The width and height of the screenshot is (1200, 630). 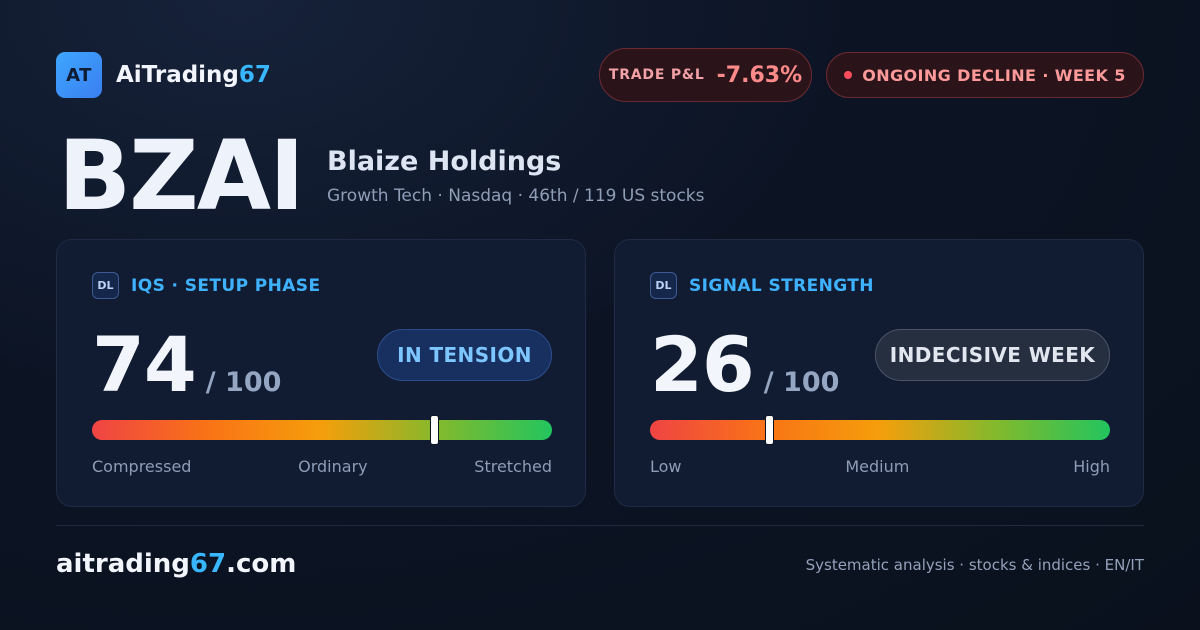 I want to click on iqs-card-header: DL IQS · SETUP PHASE, so click(x=206, y=285).